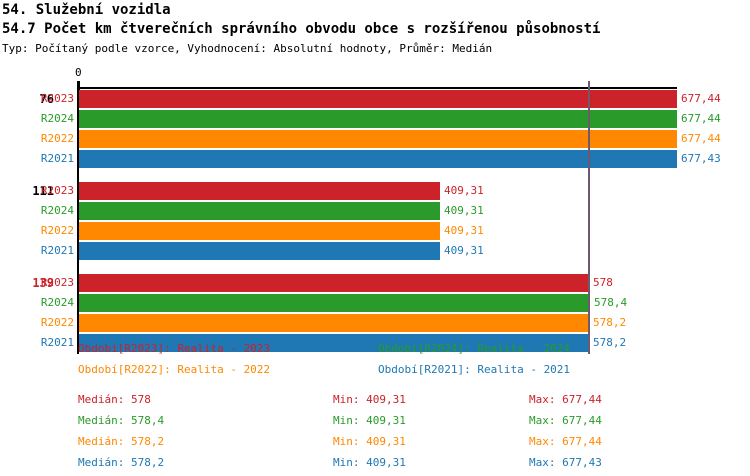 Image resolution: width=750 pixels, height=476 pixels. What do you see at coordinates (474, 348) in the screenshot?
I see `legend-item-1: Období[R2024]: Realita - 2024` at bounding box center [474, 348].